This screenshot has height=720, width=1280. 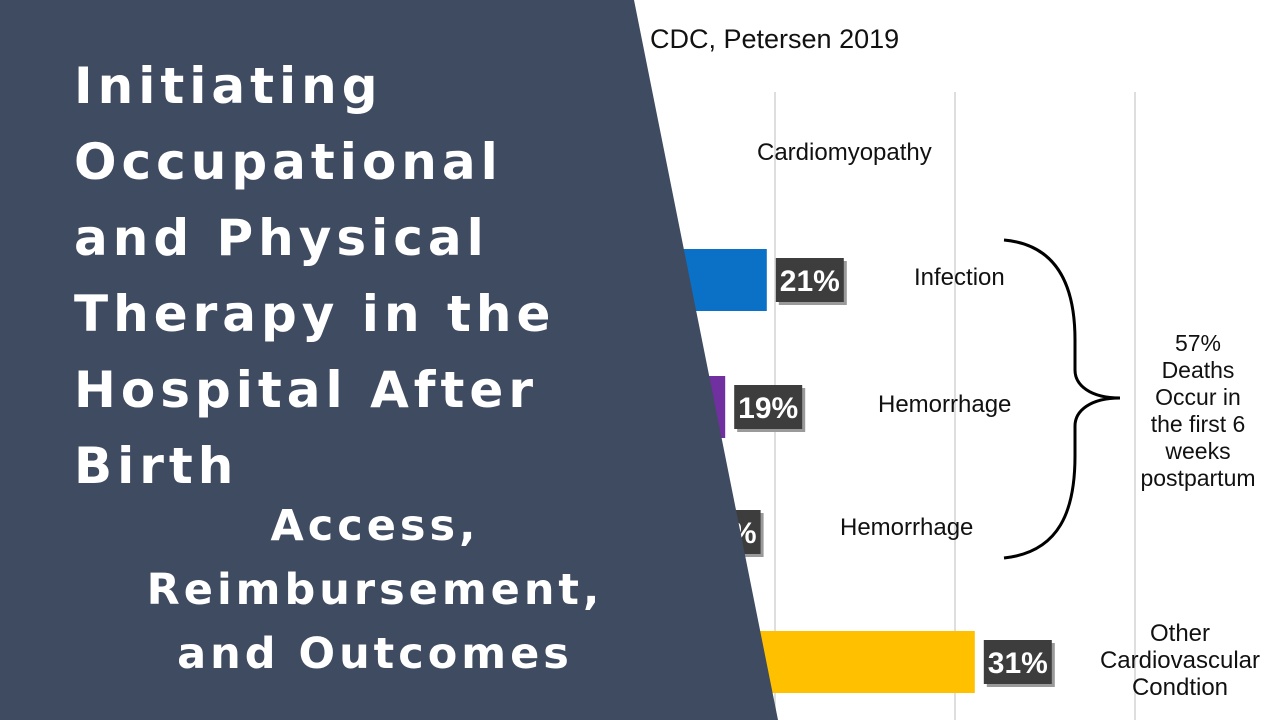 I want to click on subtitle-line: Access,, so click(x=375, y=526).